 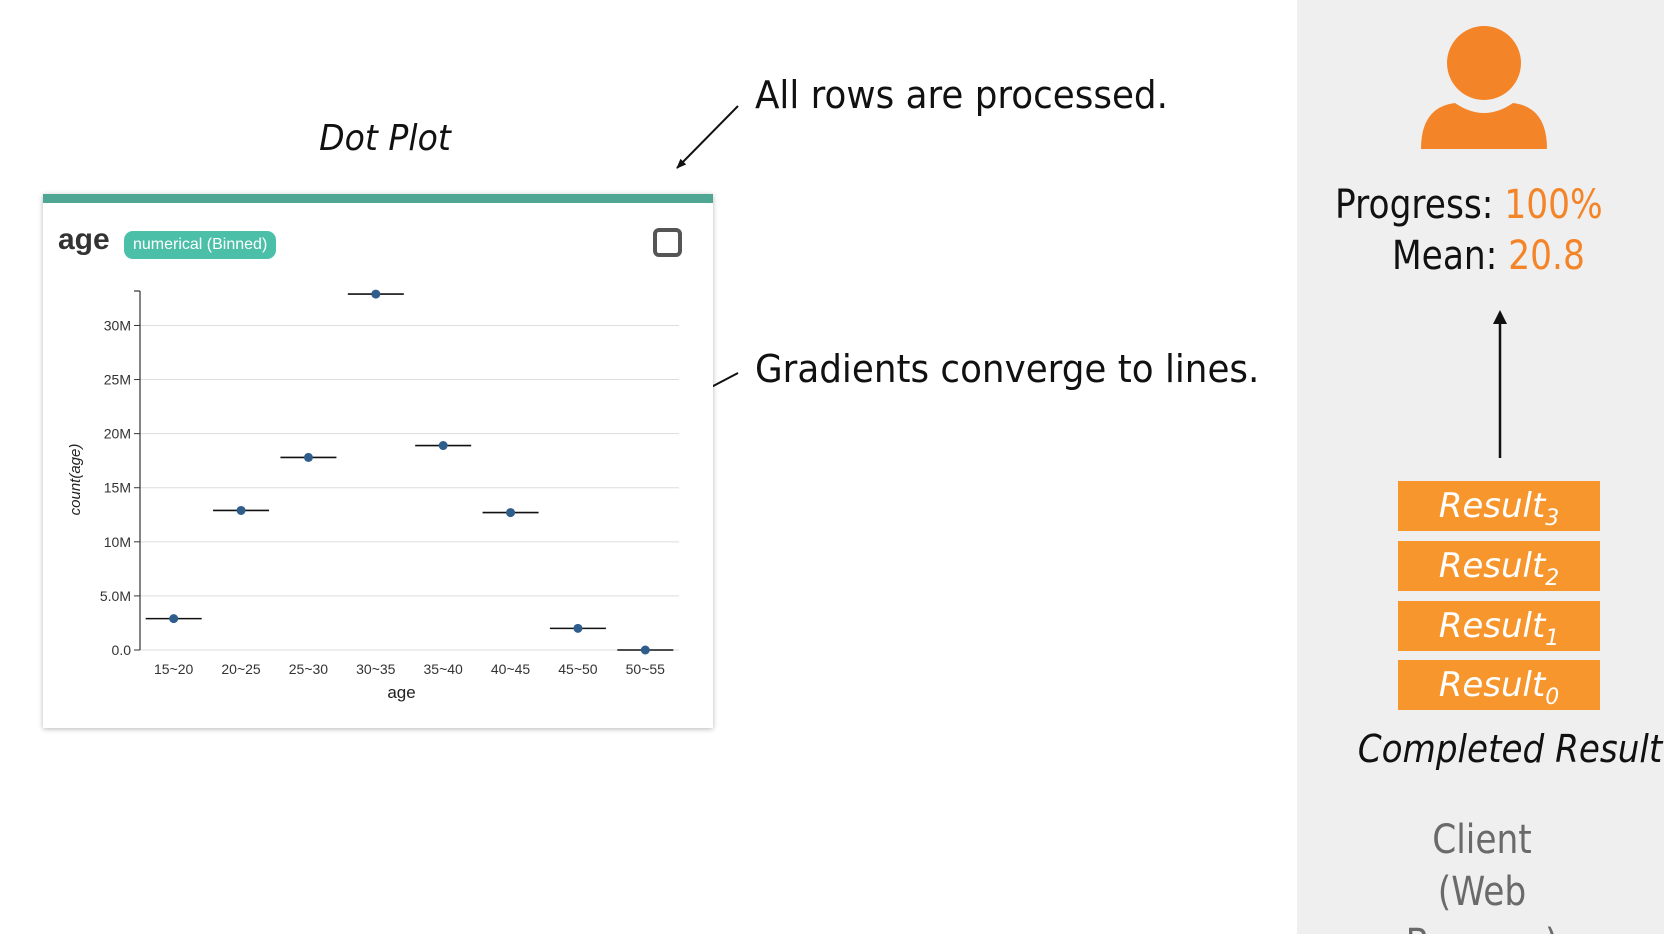 I want to click on x-tick-label: 20~25, so click(x=241, y=669).